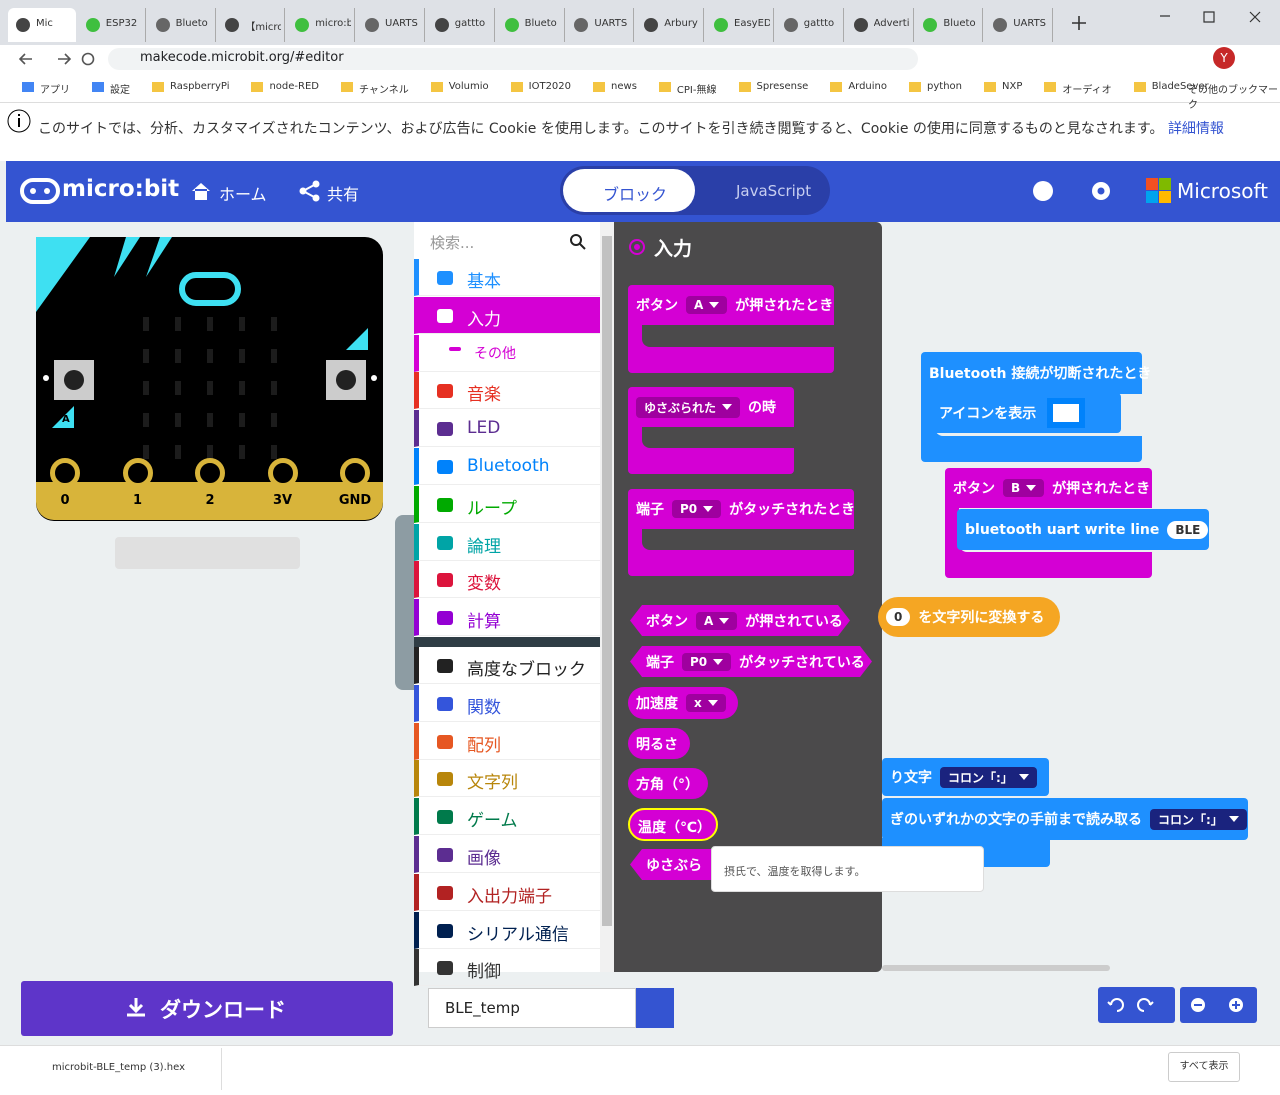 The width and height of the screenshot is (1280, 1095). Describe the element at coordinates (969, 617) in the screenshot. I see `code-block: 0 を文字列に変換する` at that location.